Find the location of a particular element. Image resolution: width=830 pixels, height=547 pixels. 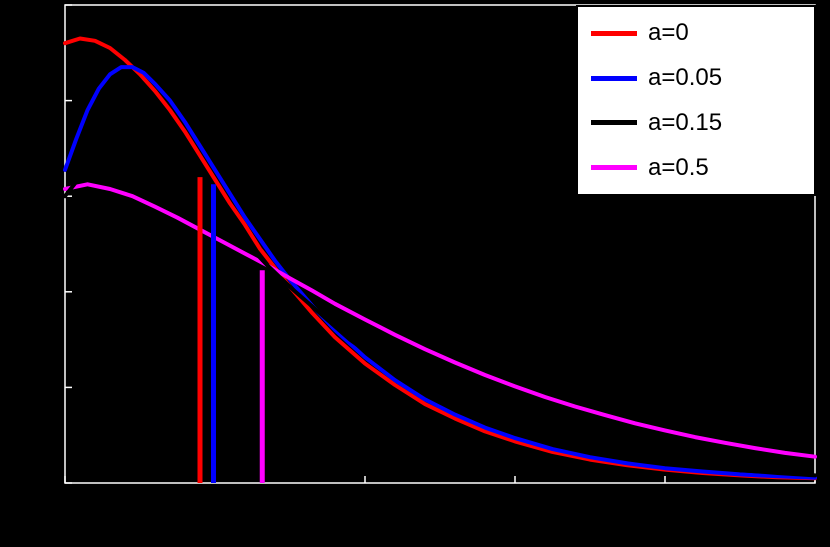

legend-label: a=0.15 is located at coordinates (685, 122).